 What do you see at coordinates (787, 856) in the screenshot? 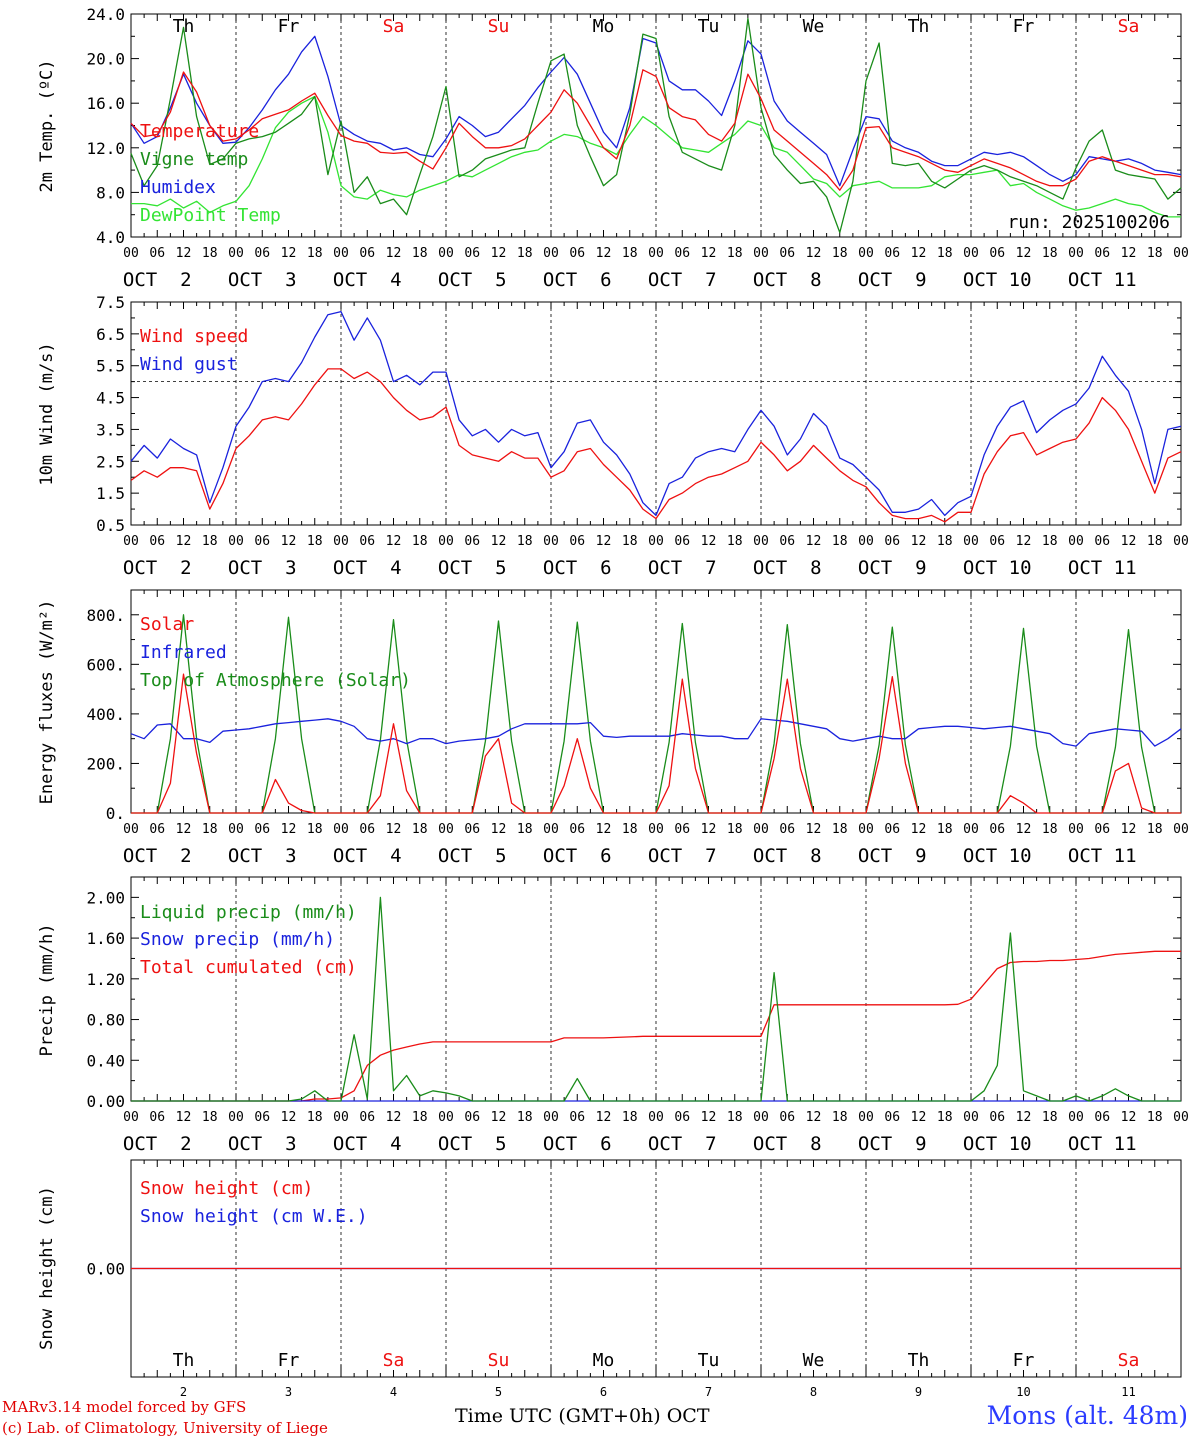
I see `energy-date-label: OCT 8` at bounding box center [787, 856].